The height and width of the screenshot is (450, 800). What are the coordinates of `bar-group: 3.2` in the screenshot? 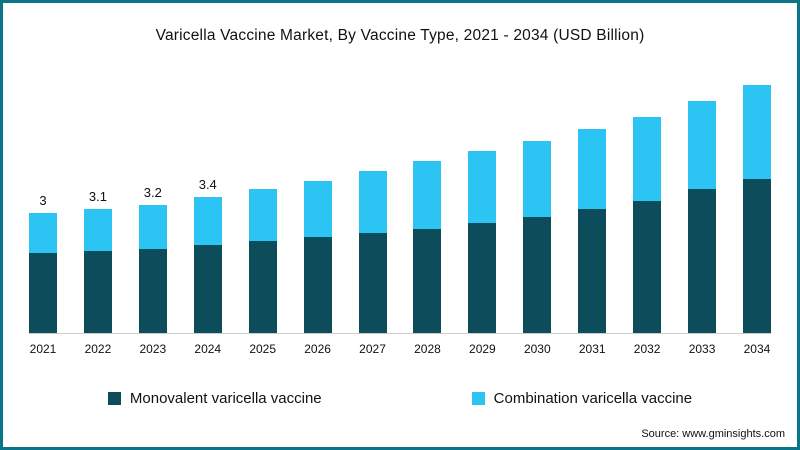 It's located at (152, 259).